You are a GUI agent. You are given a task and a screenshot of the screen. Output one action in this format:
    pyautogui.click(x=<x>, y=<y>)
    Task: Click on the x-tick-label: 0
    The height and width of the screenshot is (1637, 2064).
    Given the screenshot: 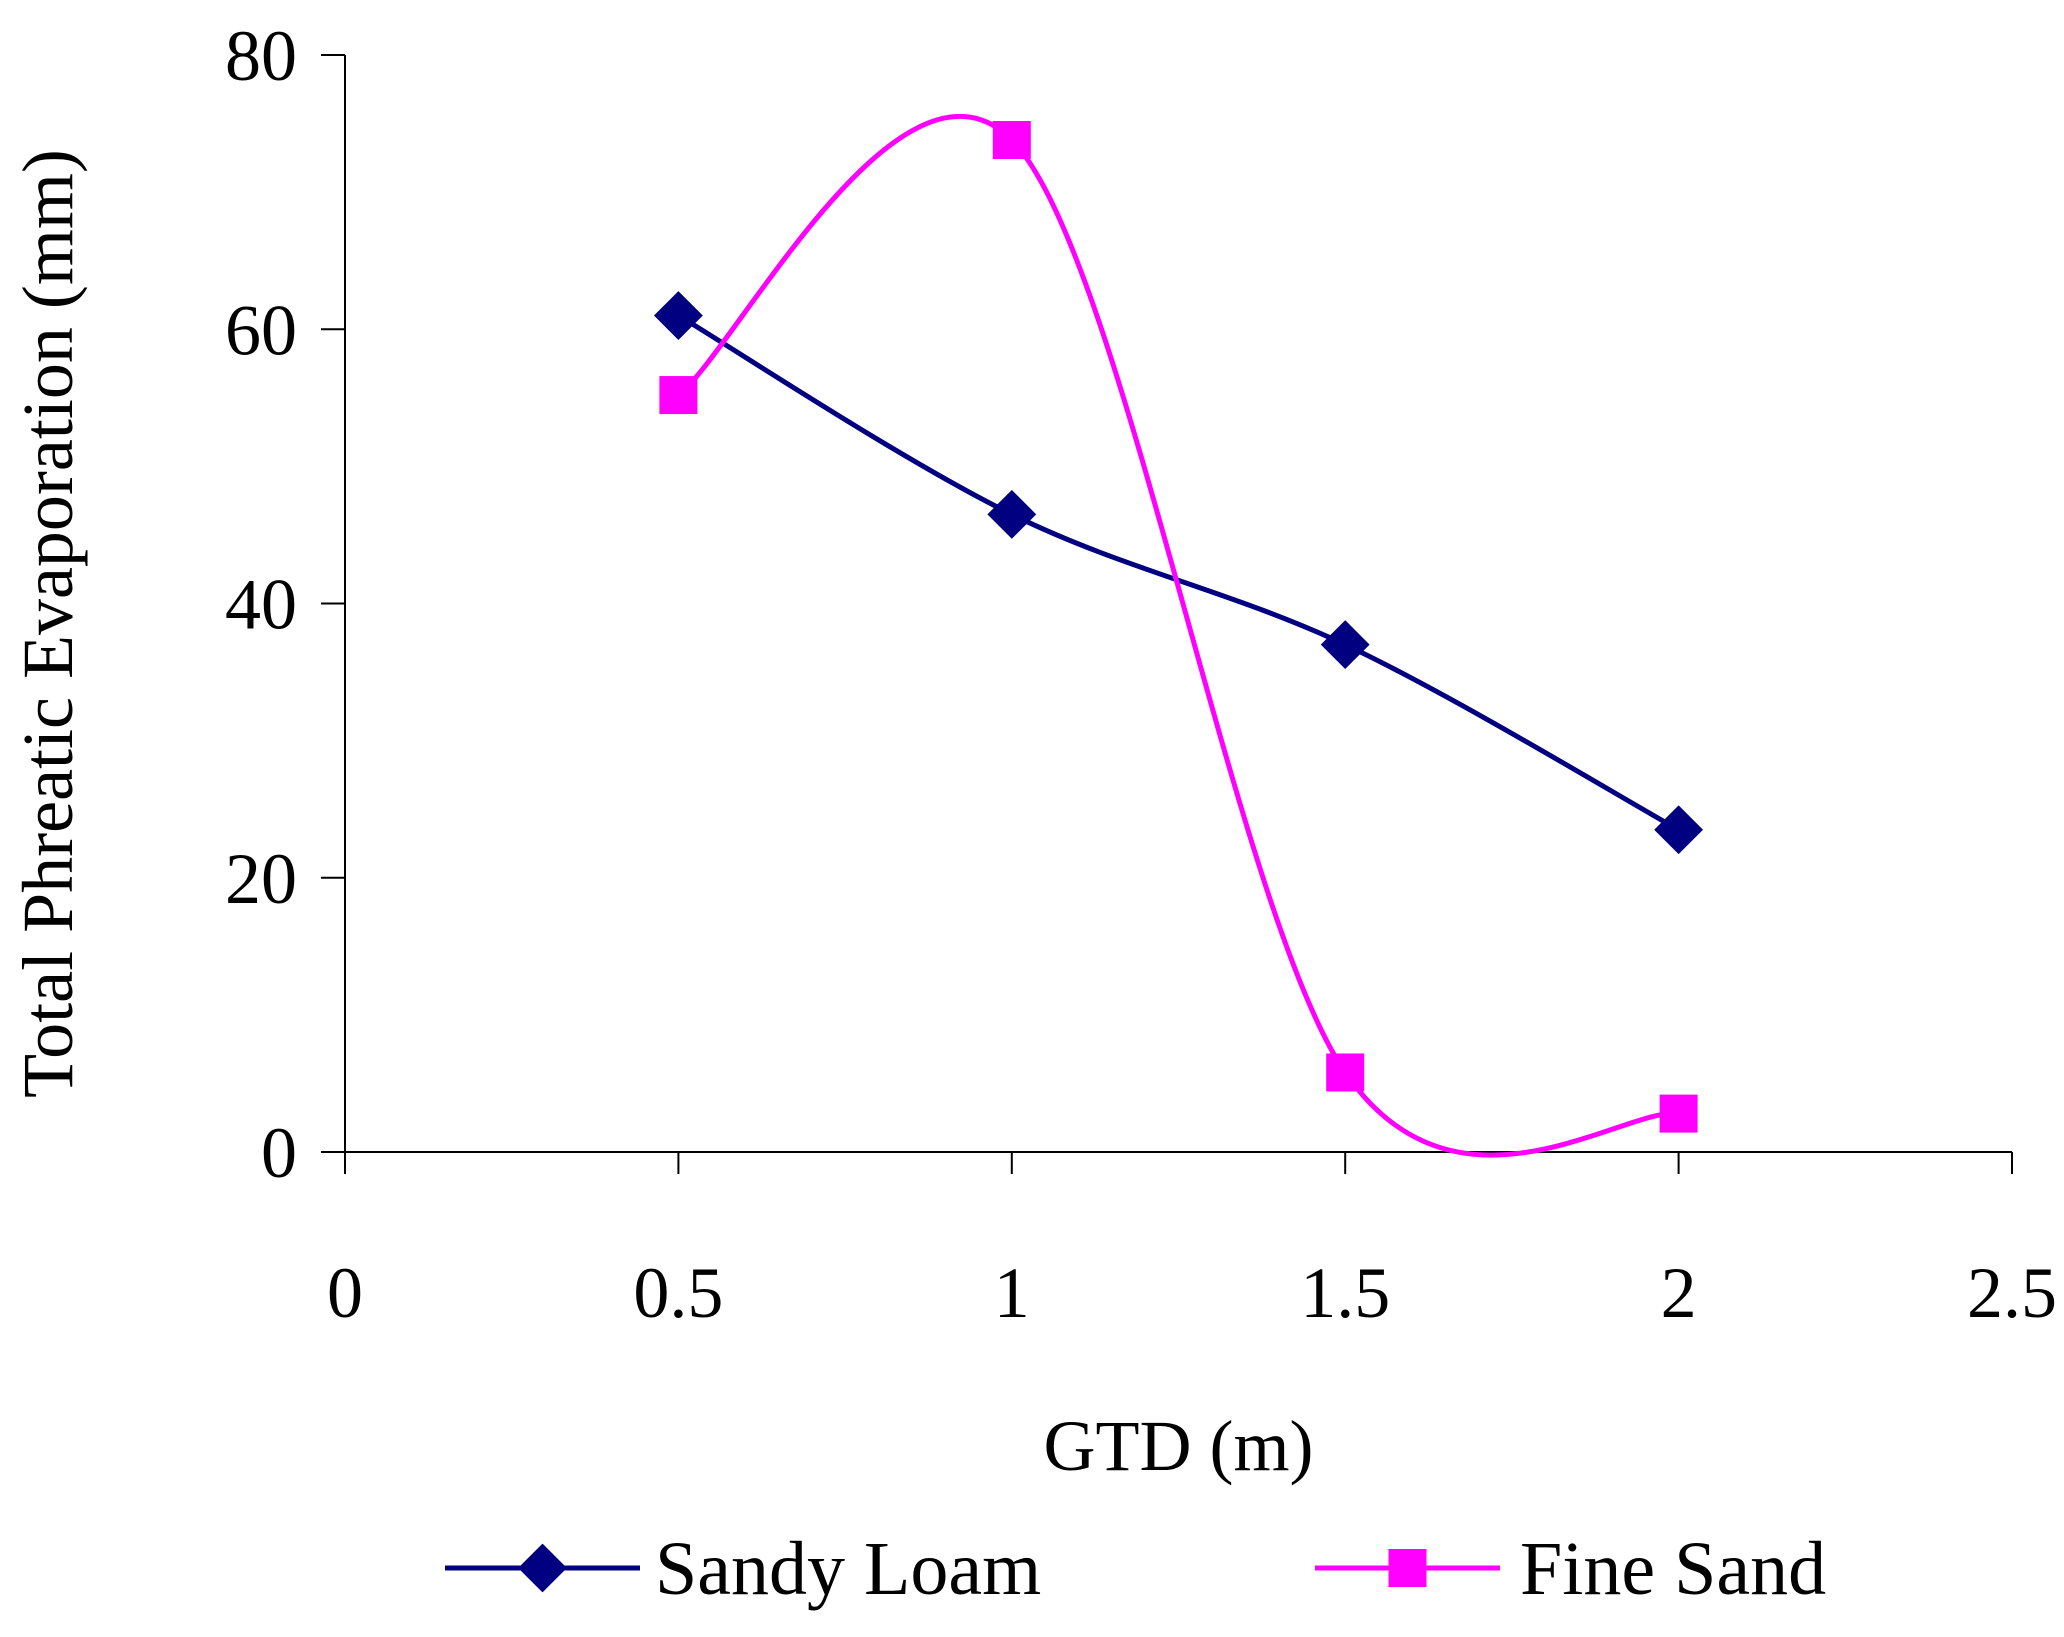 What is the action you would take?
    pyautogui.click(x=345, y=1293)
    